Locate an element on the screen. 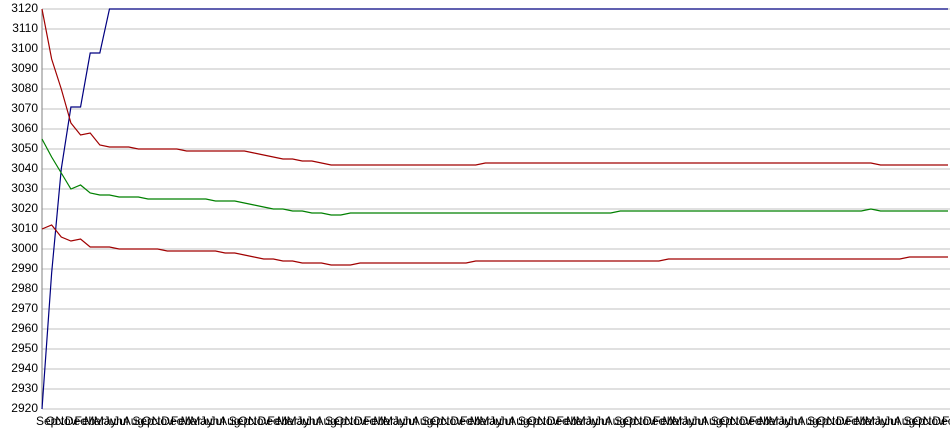 The image size is (950, 435). y-tick-label: 3030 is located at coordinates (24, 188).